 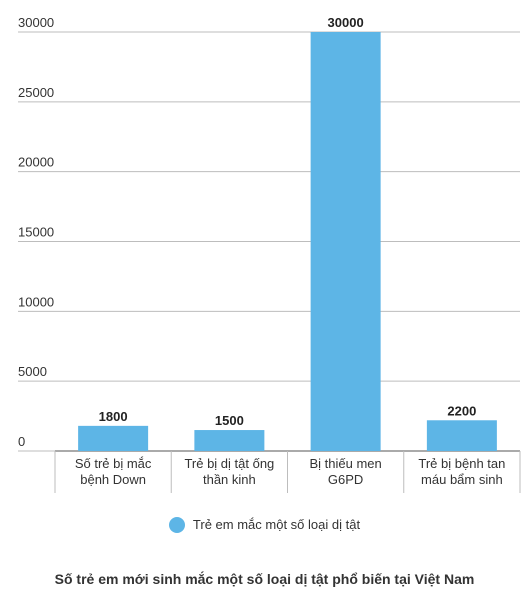 What do you see at coordinates (461, 463) in the screenshot?
I see `x-tick-label: Trẻ bị bệnh tan` at bounding box center [461, 463].